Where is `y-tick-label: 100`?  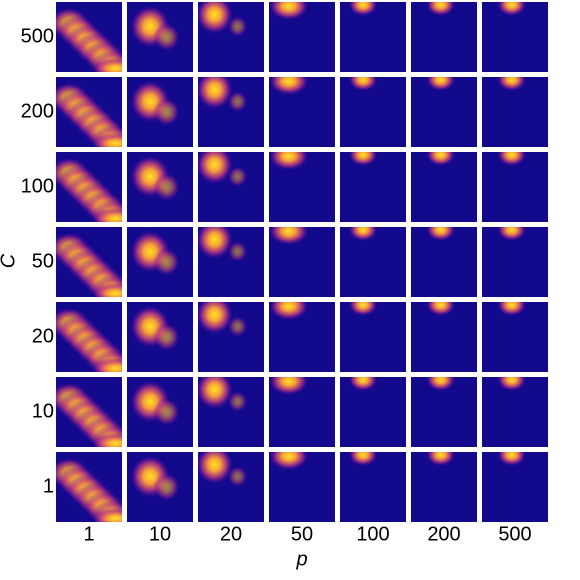
y-tick-label: 100 is located at coordinates (37, 186).